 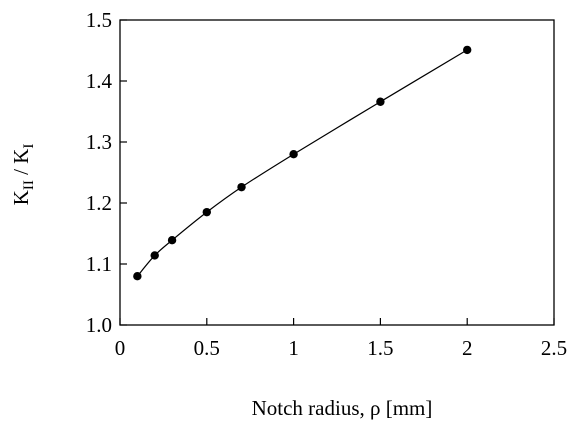 I want to click on x-tick-label: 1, so click(x=293, y=348).